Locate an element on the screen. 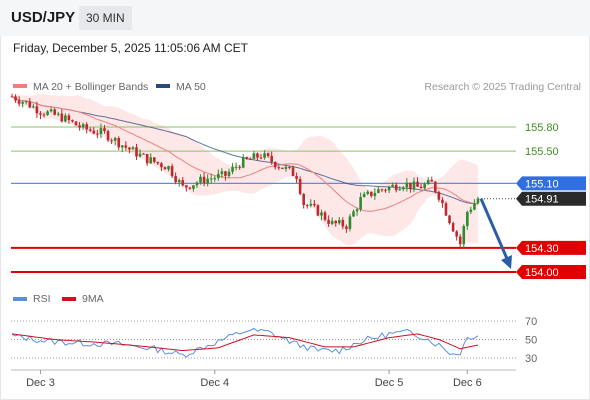  rsi-legend-swatch is located at coordinates (20, 299).